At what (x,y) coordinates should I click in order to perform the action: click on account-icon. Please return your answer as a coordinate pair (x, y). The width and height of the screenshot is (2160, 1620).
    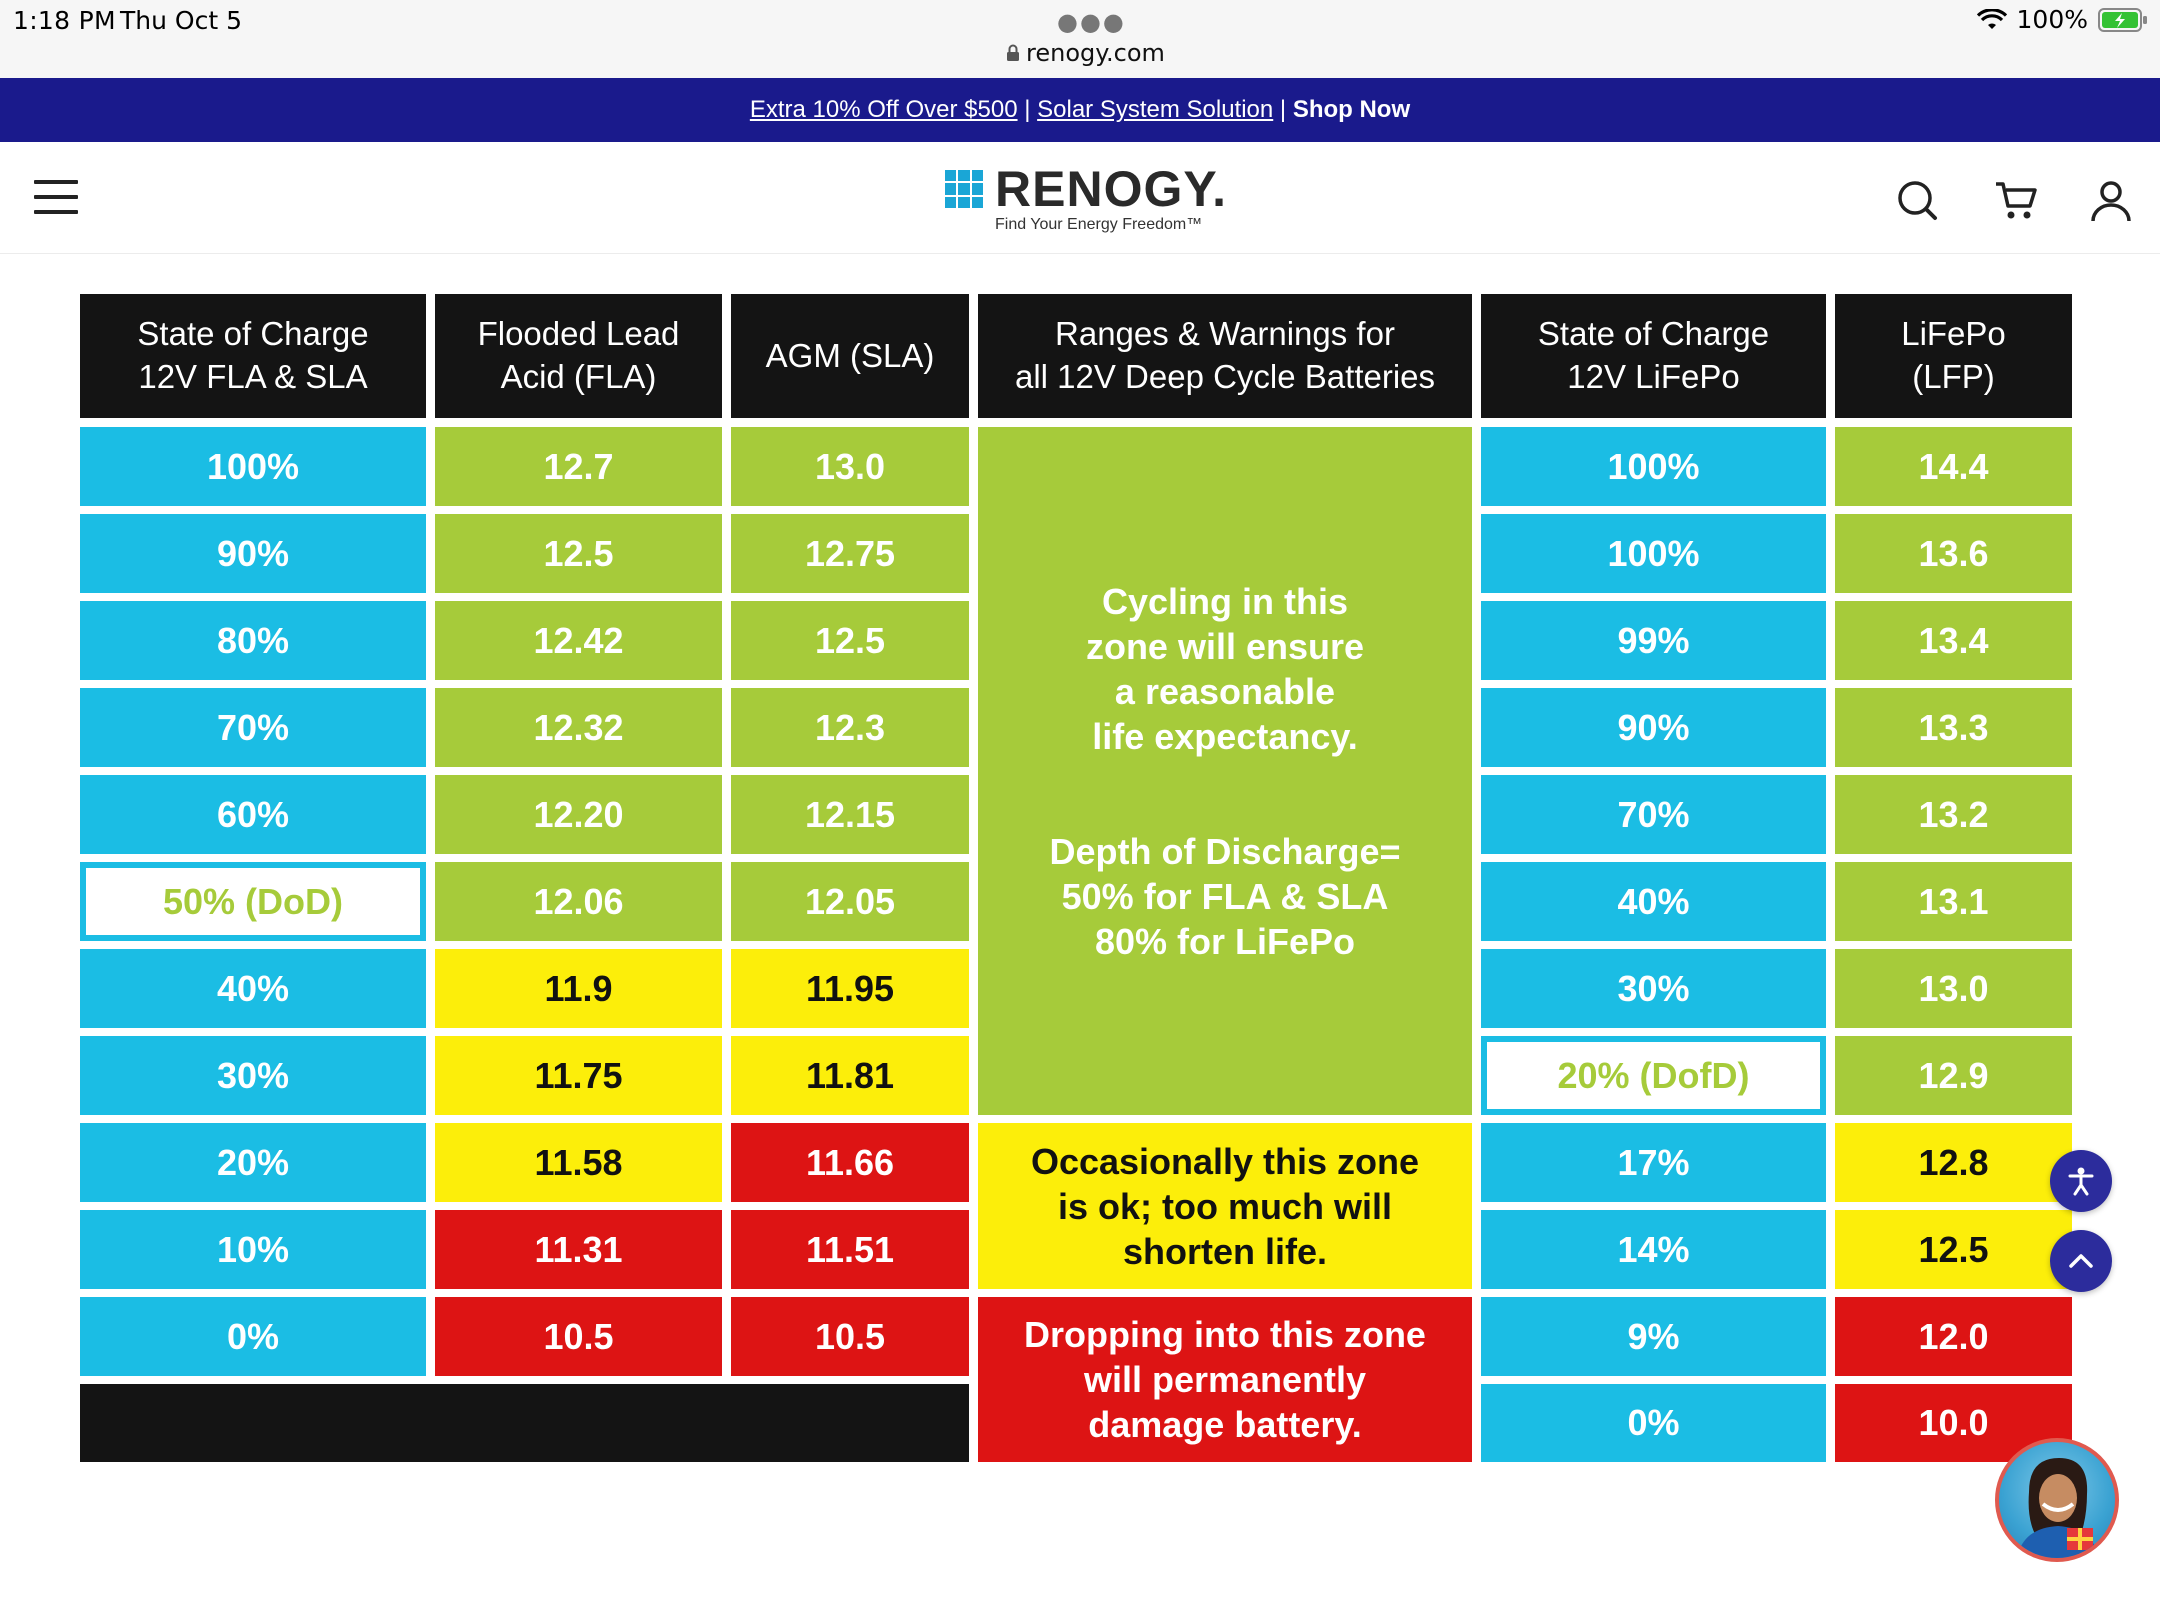
    Looking at the image, I should click on (2111, 201).